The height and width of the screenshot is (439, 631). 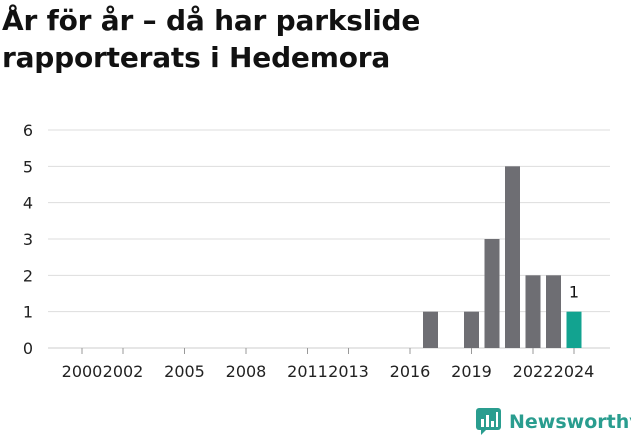 What do you see at coordinates (553, 311) in the screenshot?
I see `bar-2023` at bounding box center [553, 311].